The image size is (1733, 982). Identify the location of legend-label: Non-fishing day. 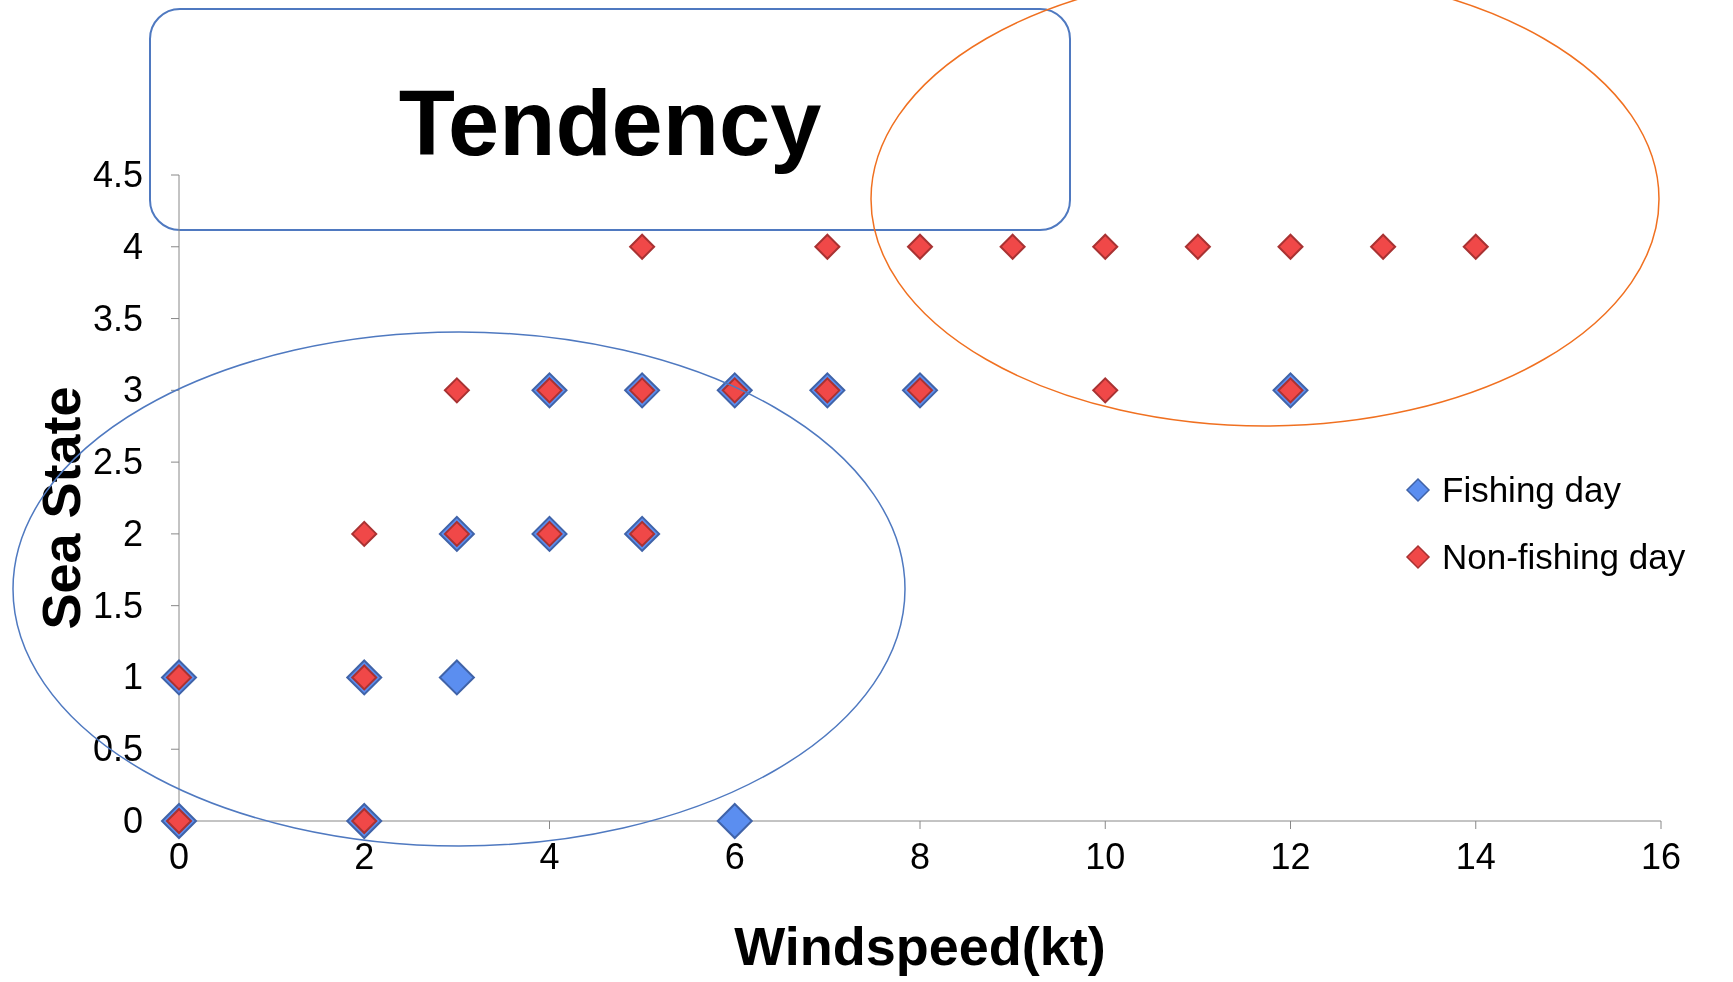
(1564, 556).